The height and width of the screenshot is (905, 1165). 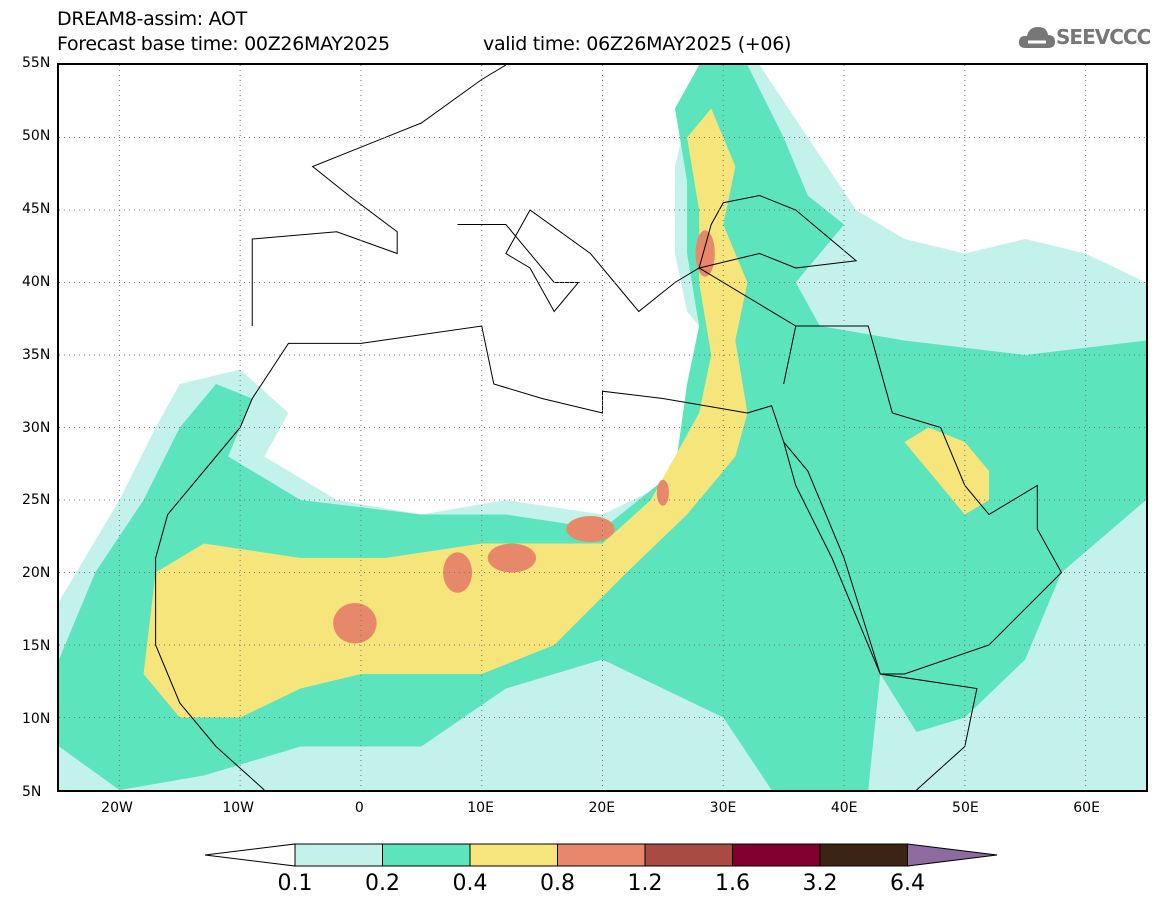 What do you see at coordinates (946, 471) in the screenshot?
I see `aot-level-0.4-gulf` at bounding box center [946, 471].